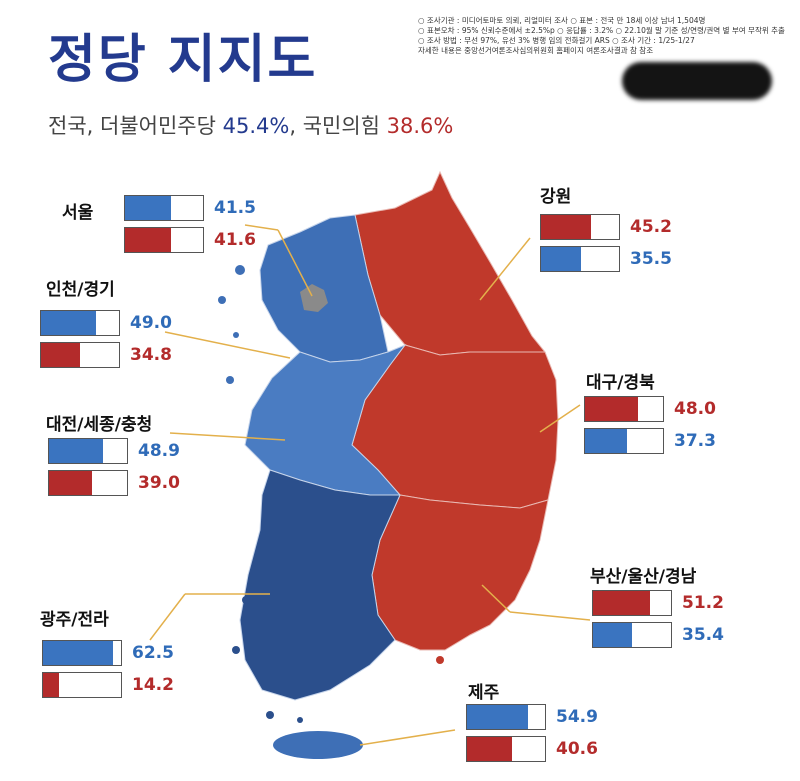 The image size is (800, 781). What do you see at coordinates (71, 483) in the screenshot?
I see `bar-fill-daejeon-red` at bounding box center [71, 483].